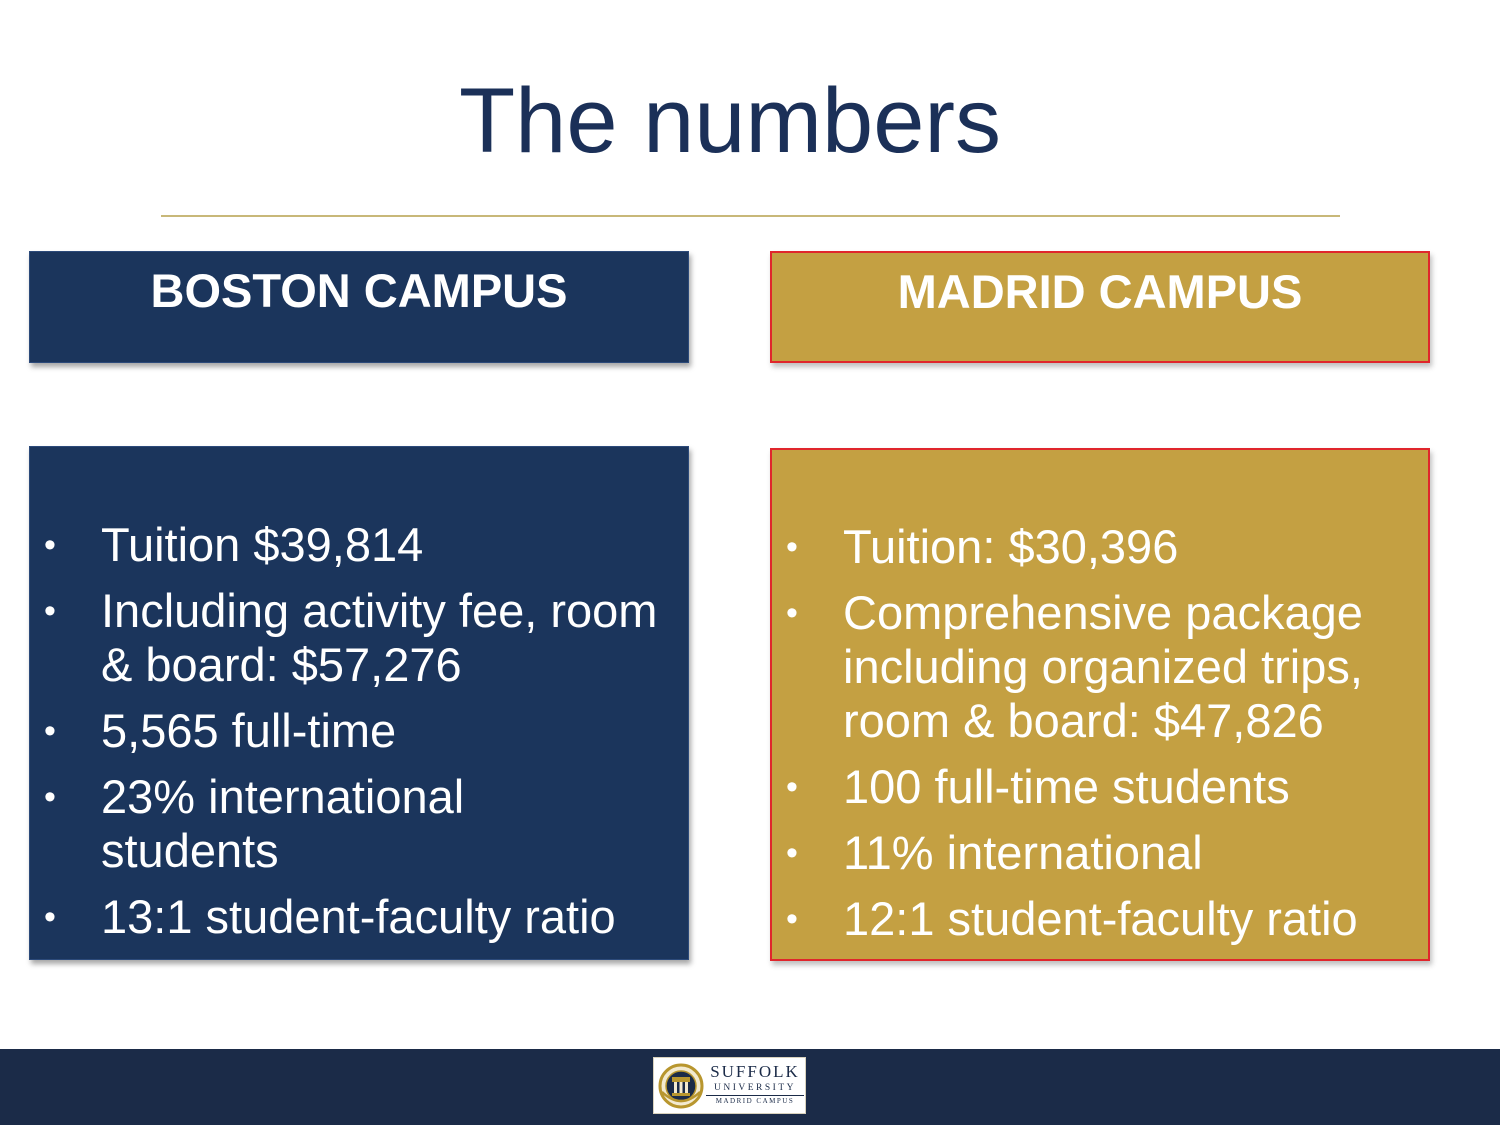 The image size is (1500, 1125). What do you see at coordinates (1066, 786) in the screenshot?
I see `madrid-enrollment: 100 full-time students` at bounding box center [1066, 786].